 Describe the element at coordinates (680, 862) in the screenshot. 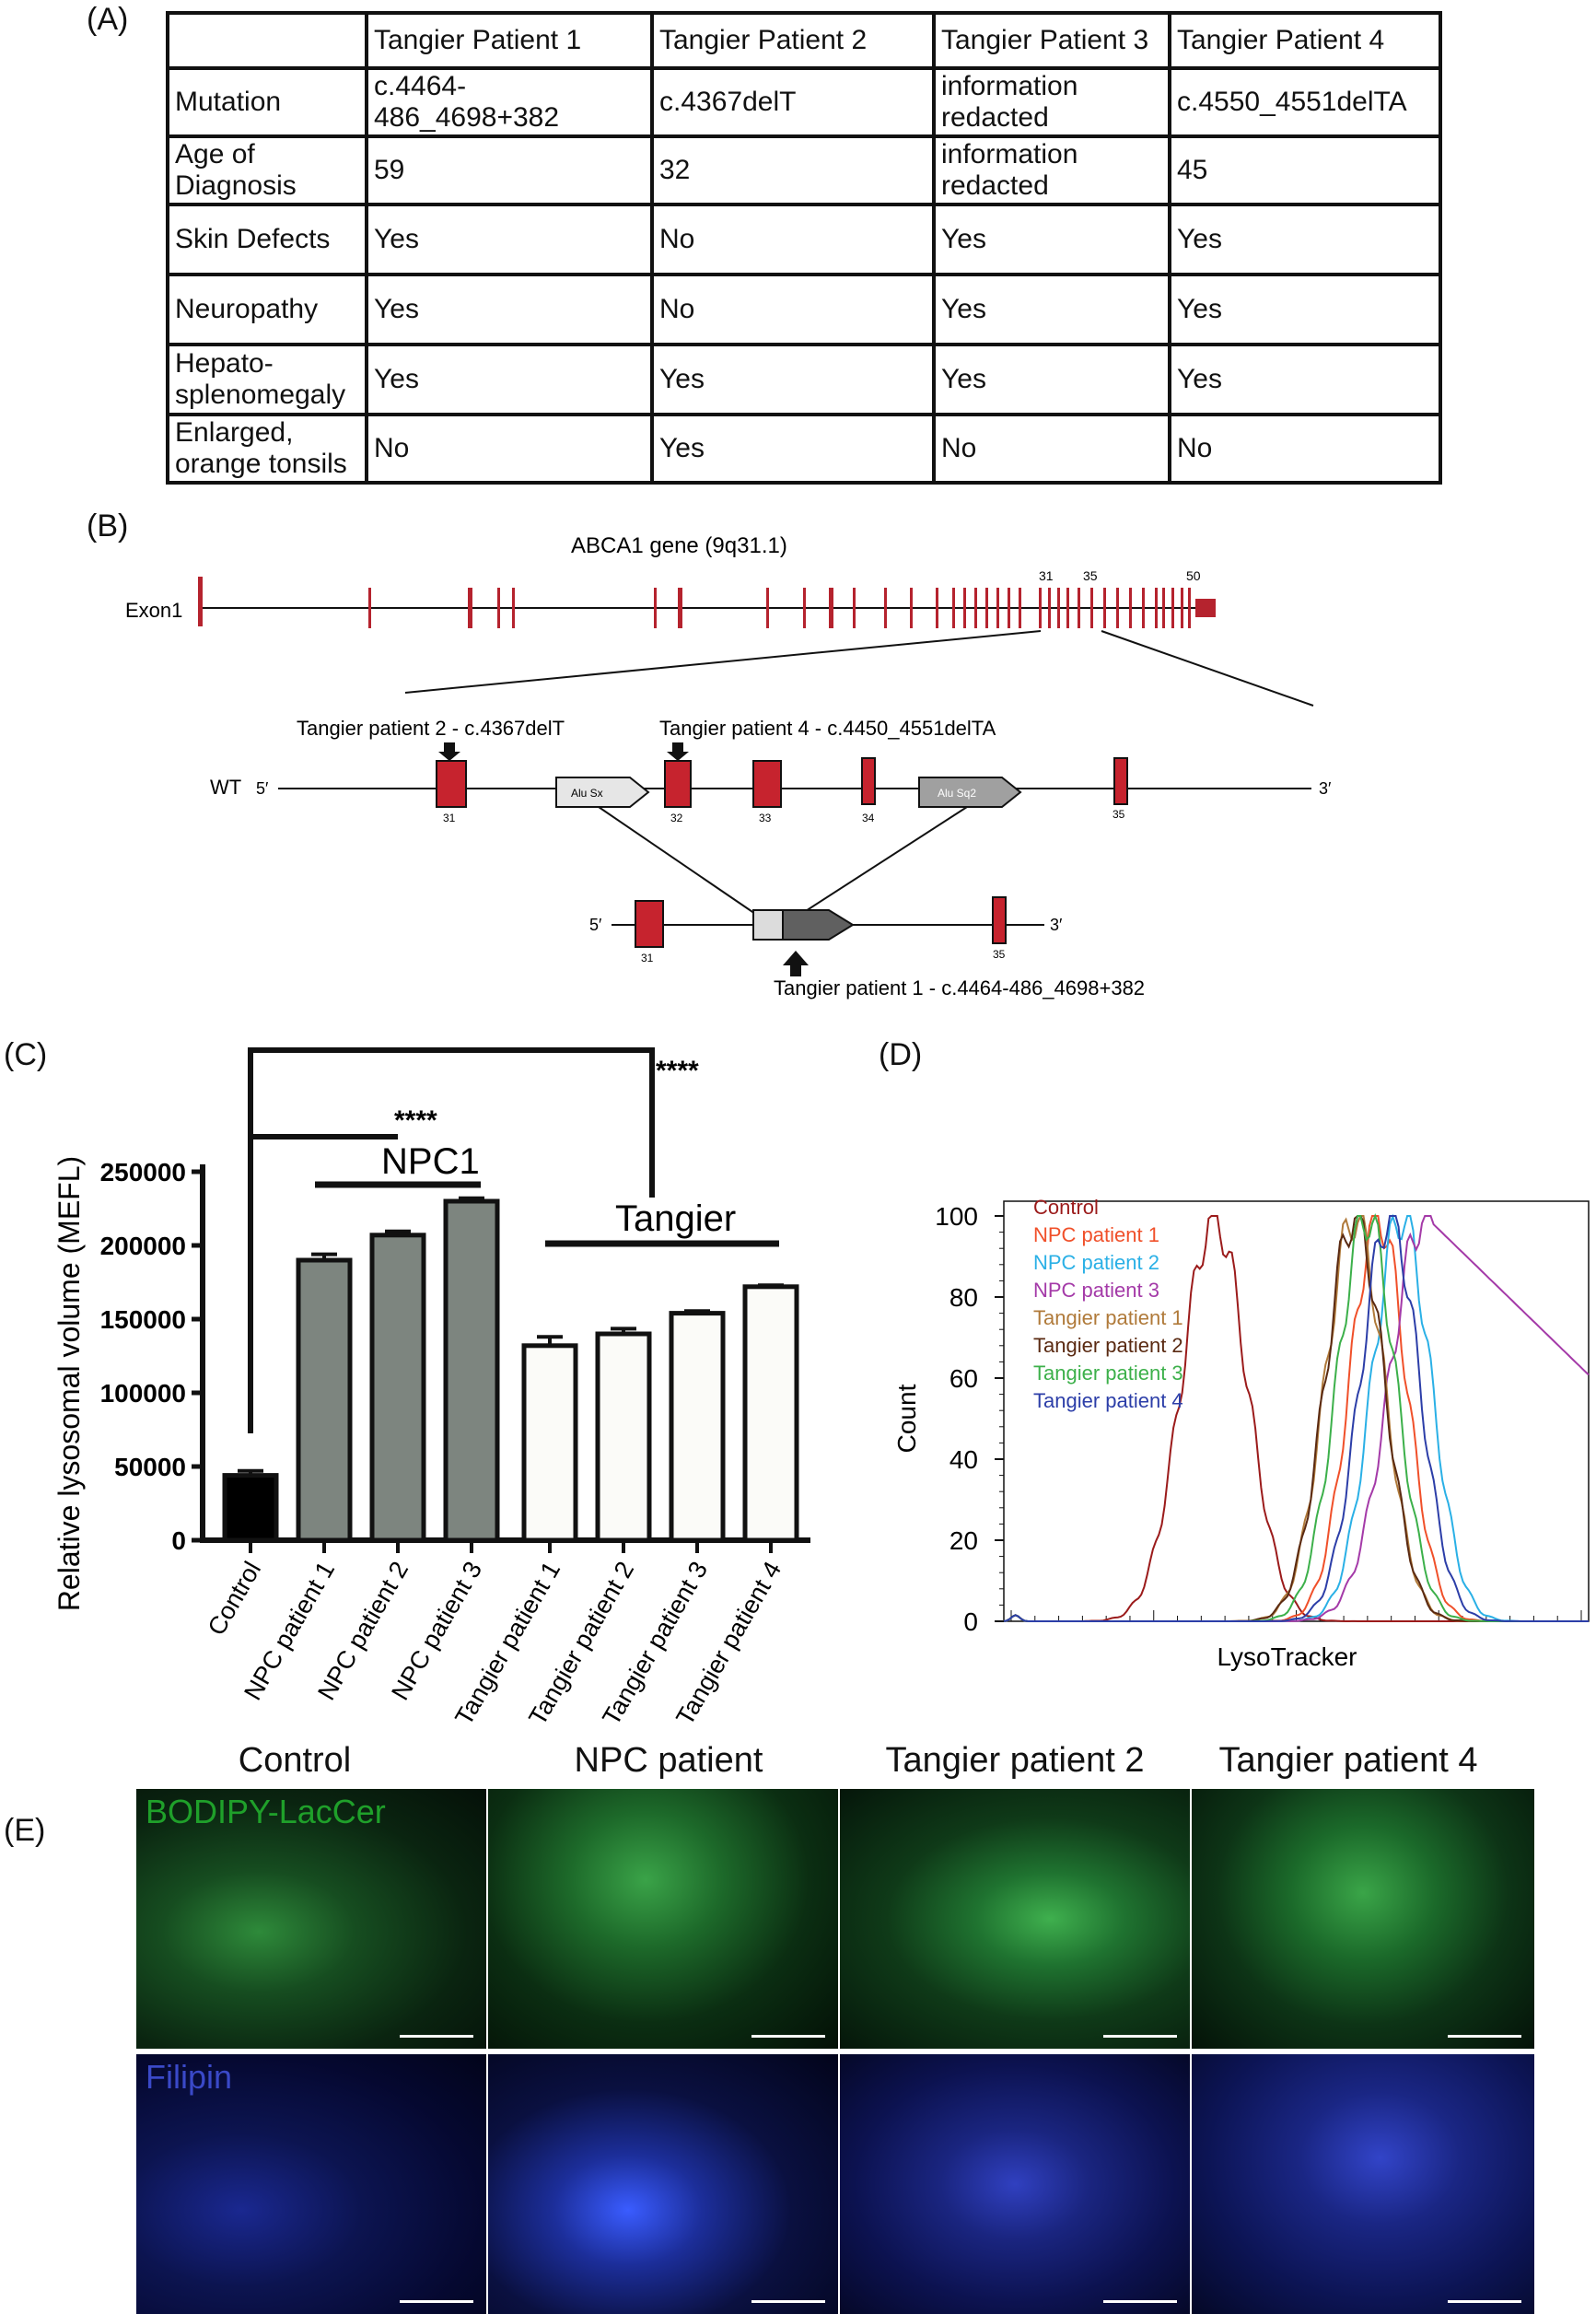

I see `splice-left` at that location.